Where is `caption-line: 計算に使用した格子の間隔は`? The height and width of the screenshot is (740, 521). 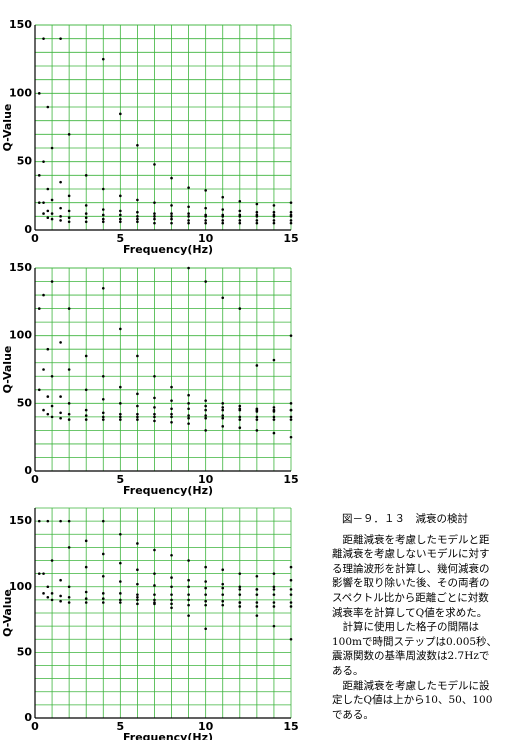 caption-line: 計算に使用した格子の間隔は is located at coordinates (405, 627).